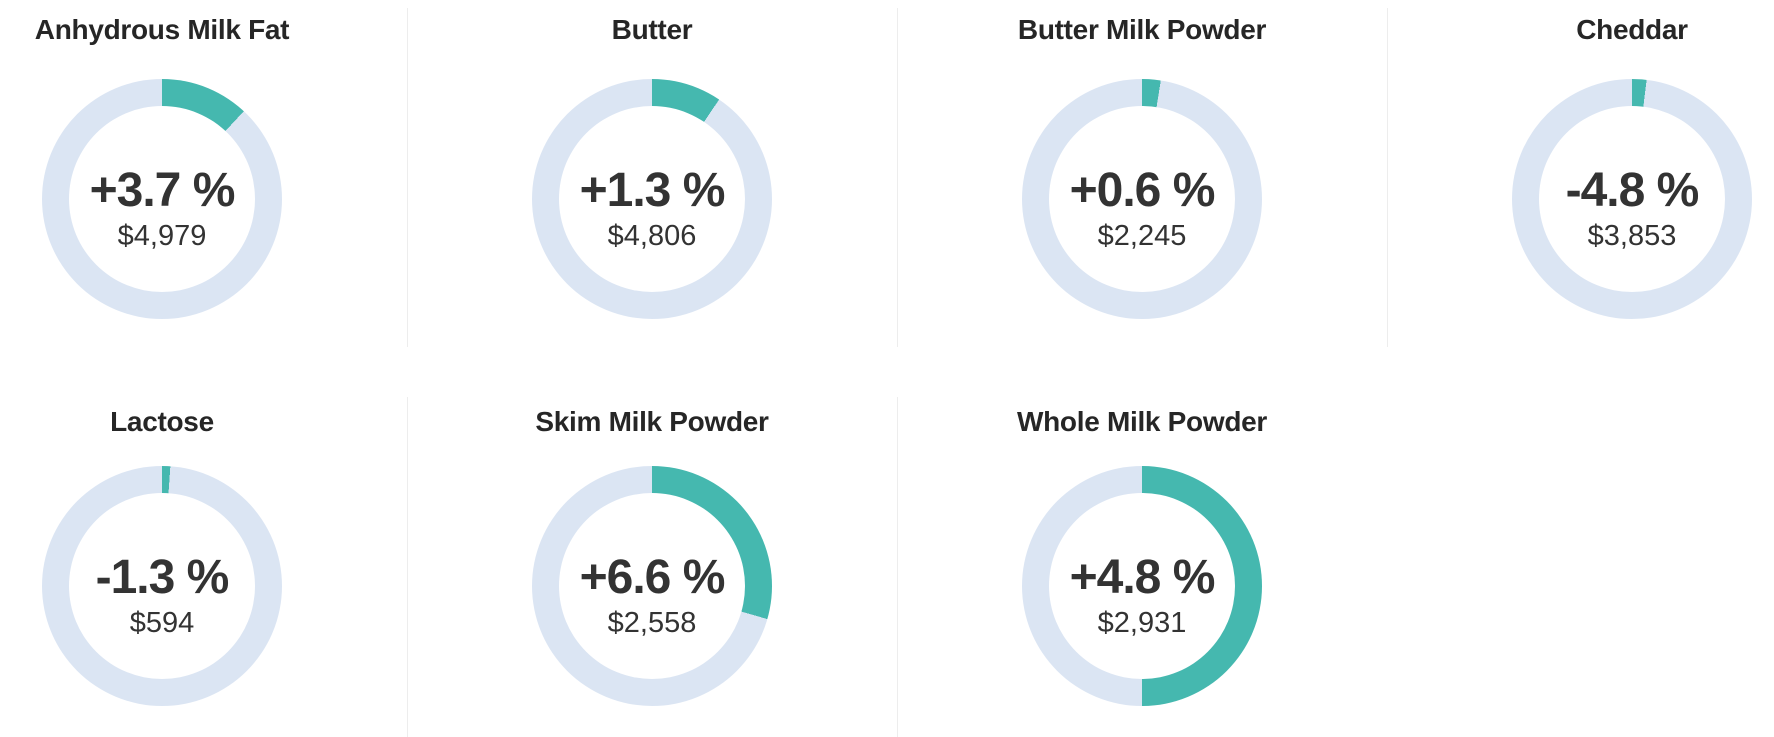 Image resolution: width=1774 pixels, height=737 pixels. What do you see at coordinates (162, 622) in the screenshot?
I see `price-value: $594` at bounding box center [162, 622].